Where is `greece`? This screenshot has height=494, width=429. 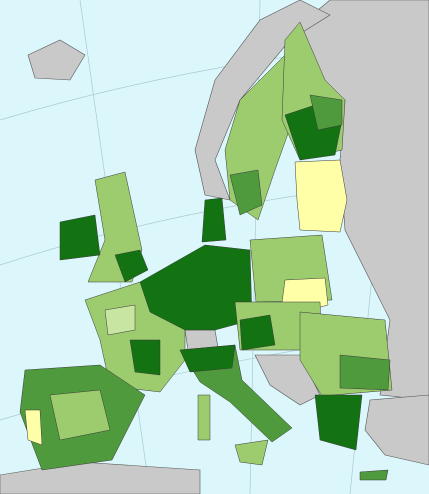
greece is located at coordinates (338, 422).